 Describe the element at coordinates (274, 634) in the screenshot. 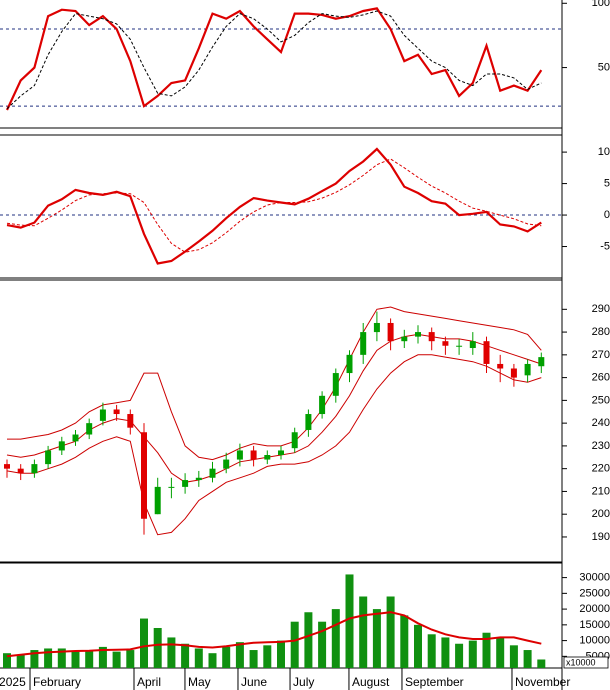

I see `volume-average-line` at that location.